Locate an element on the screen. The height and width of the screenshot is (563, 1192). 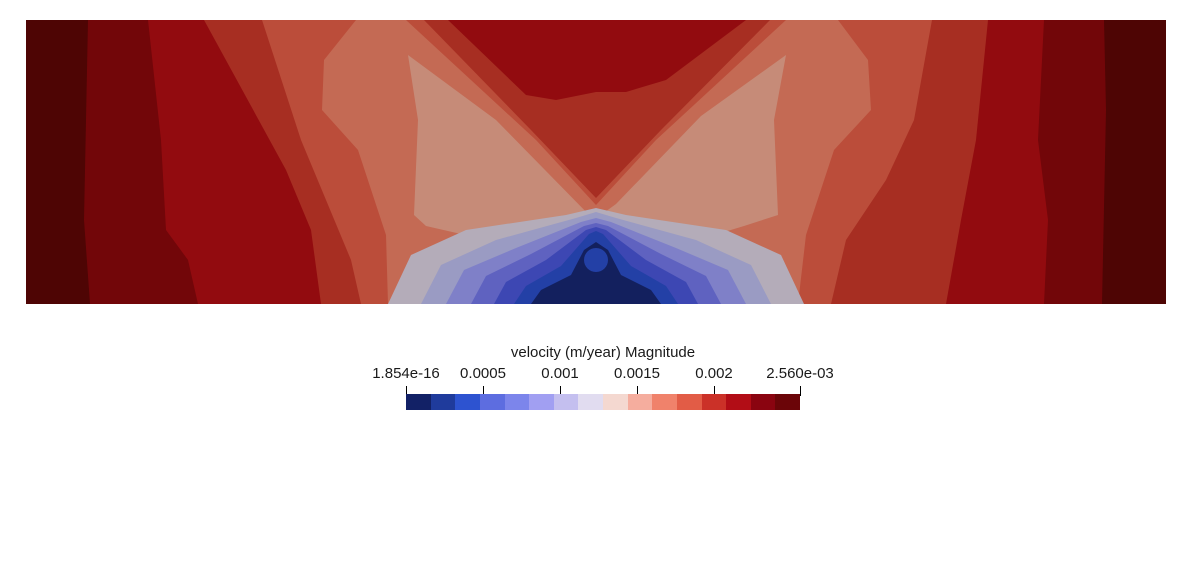
colorbar-title: velocity (m/year) Magnitude is located at coordinates (603, 352).